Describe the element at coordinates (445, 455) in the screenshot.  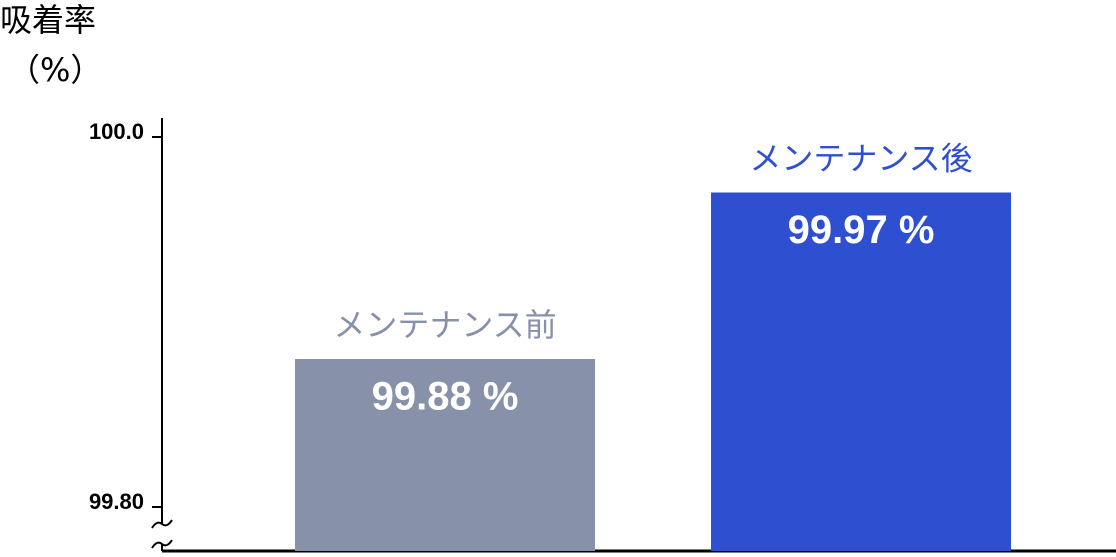
I see `bar` at that location.